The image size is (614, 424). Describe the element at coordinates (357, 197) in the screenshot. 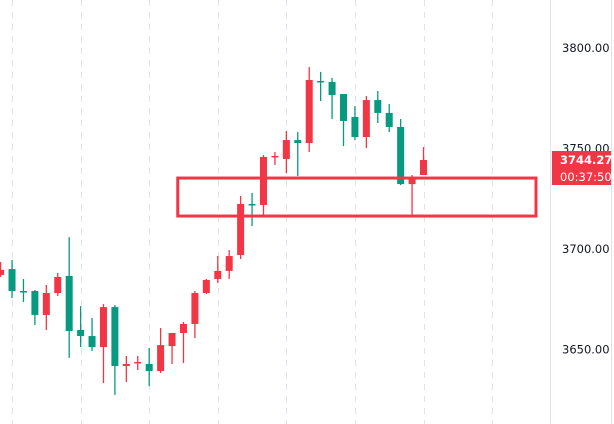

I see `annotation-rectangle` at that location.